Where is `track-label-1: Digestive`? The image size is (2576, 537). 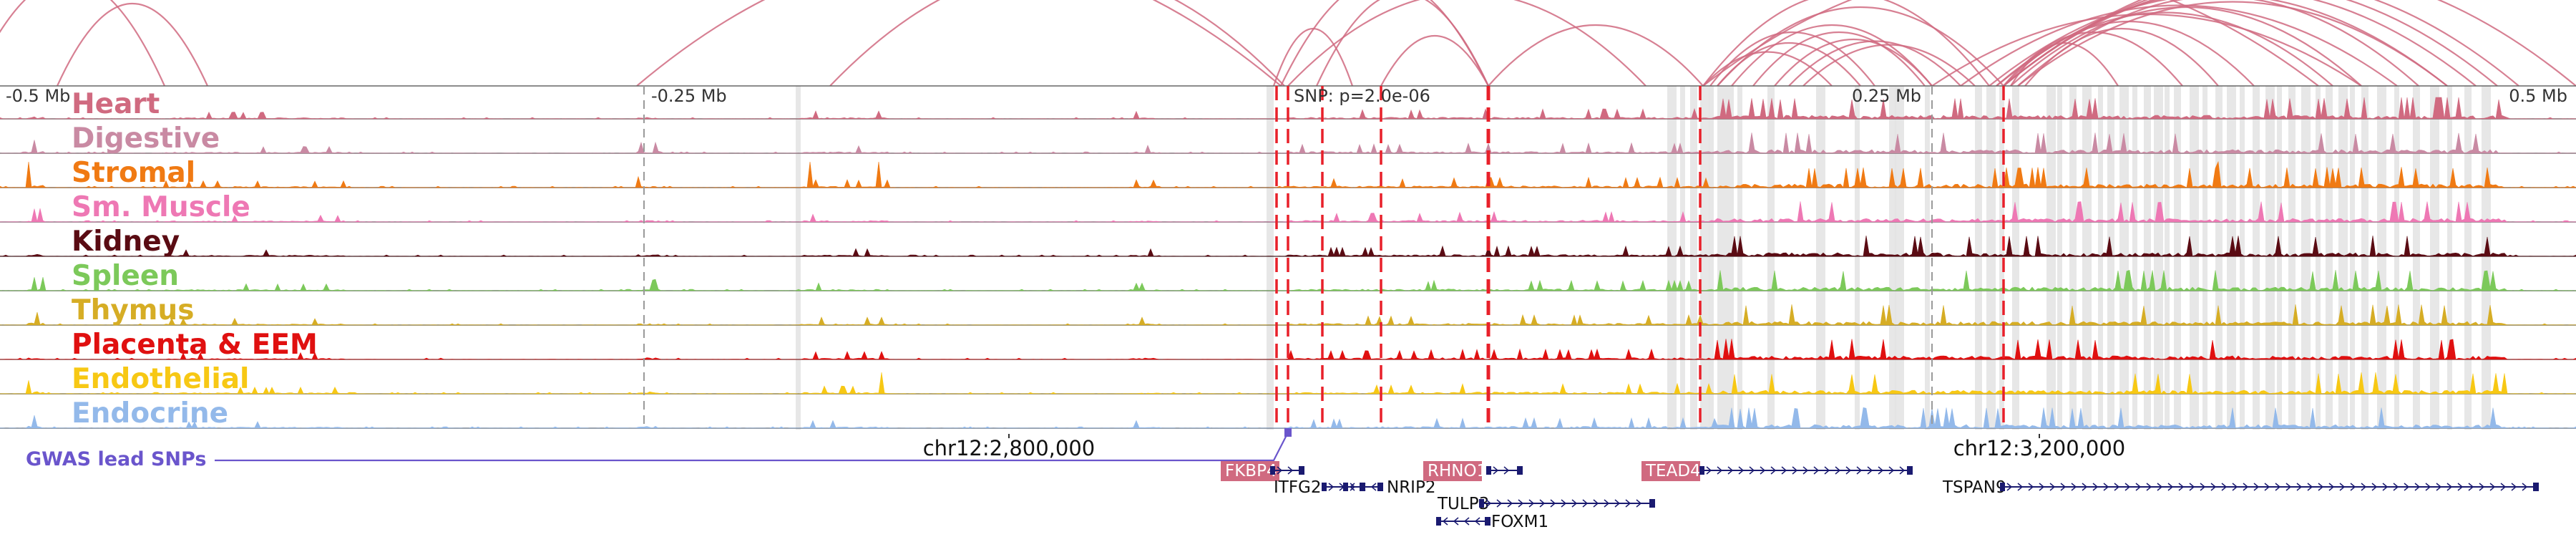 track-label-1: Digestive is located at coordinates (146, 138).